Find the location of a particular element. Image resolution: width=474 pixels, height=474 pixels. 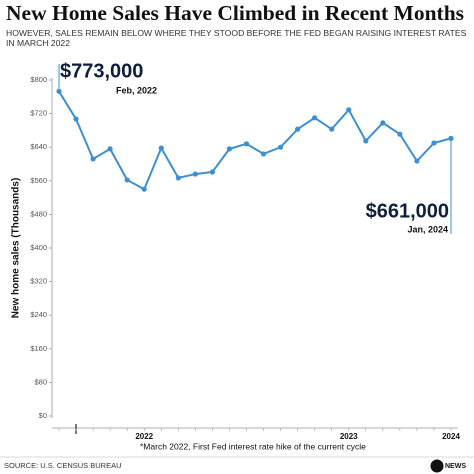

y-tick-label: $800 is located at coordinates (38, 79).